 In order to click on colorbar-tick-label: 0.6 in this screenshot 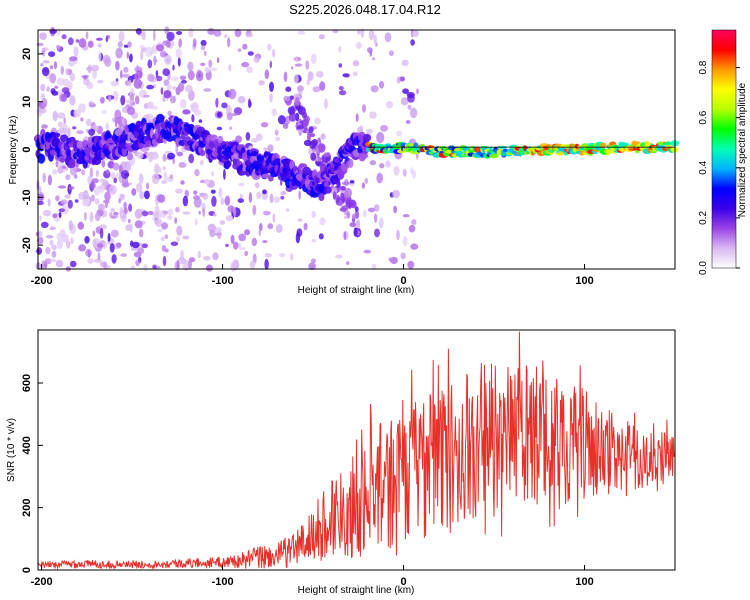, I will do `click(703, 117)`.